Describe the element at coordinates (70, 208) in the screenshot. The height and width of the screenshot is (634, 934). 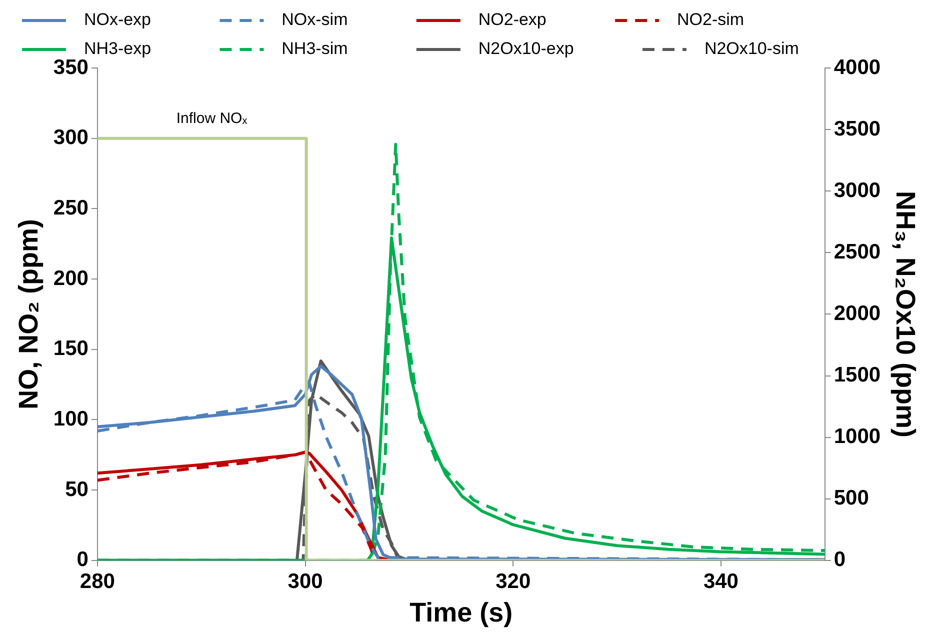
I see `y-tick-label: 250` at that location.